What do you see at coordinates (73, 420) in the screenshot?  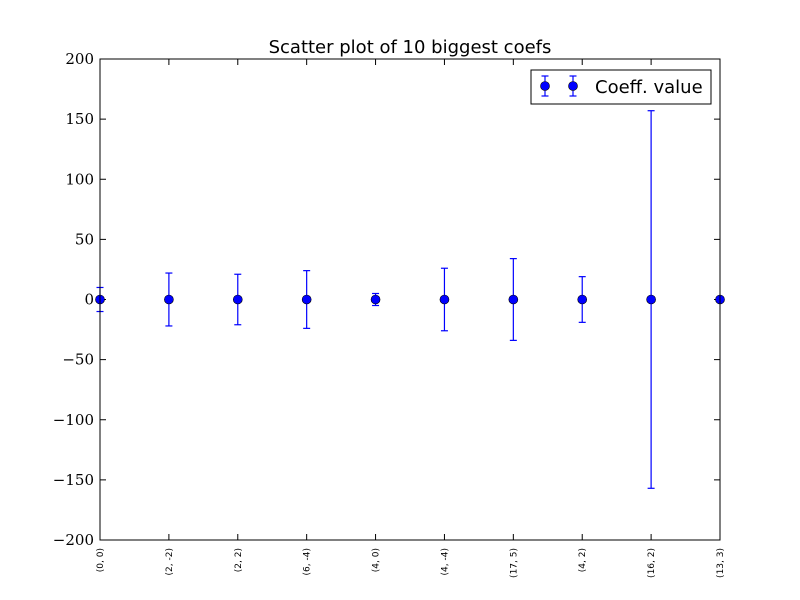 I see `ytick-label: −100` at bounding box center [73, 420].